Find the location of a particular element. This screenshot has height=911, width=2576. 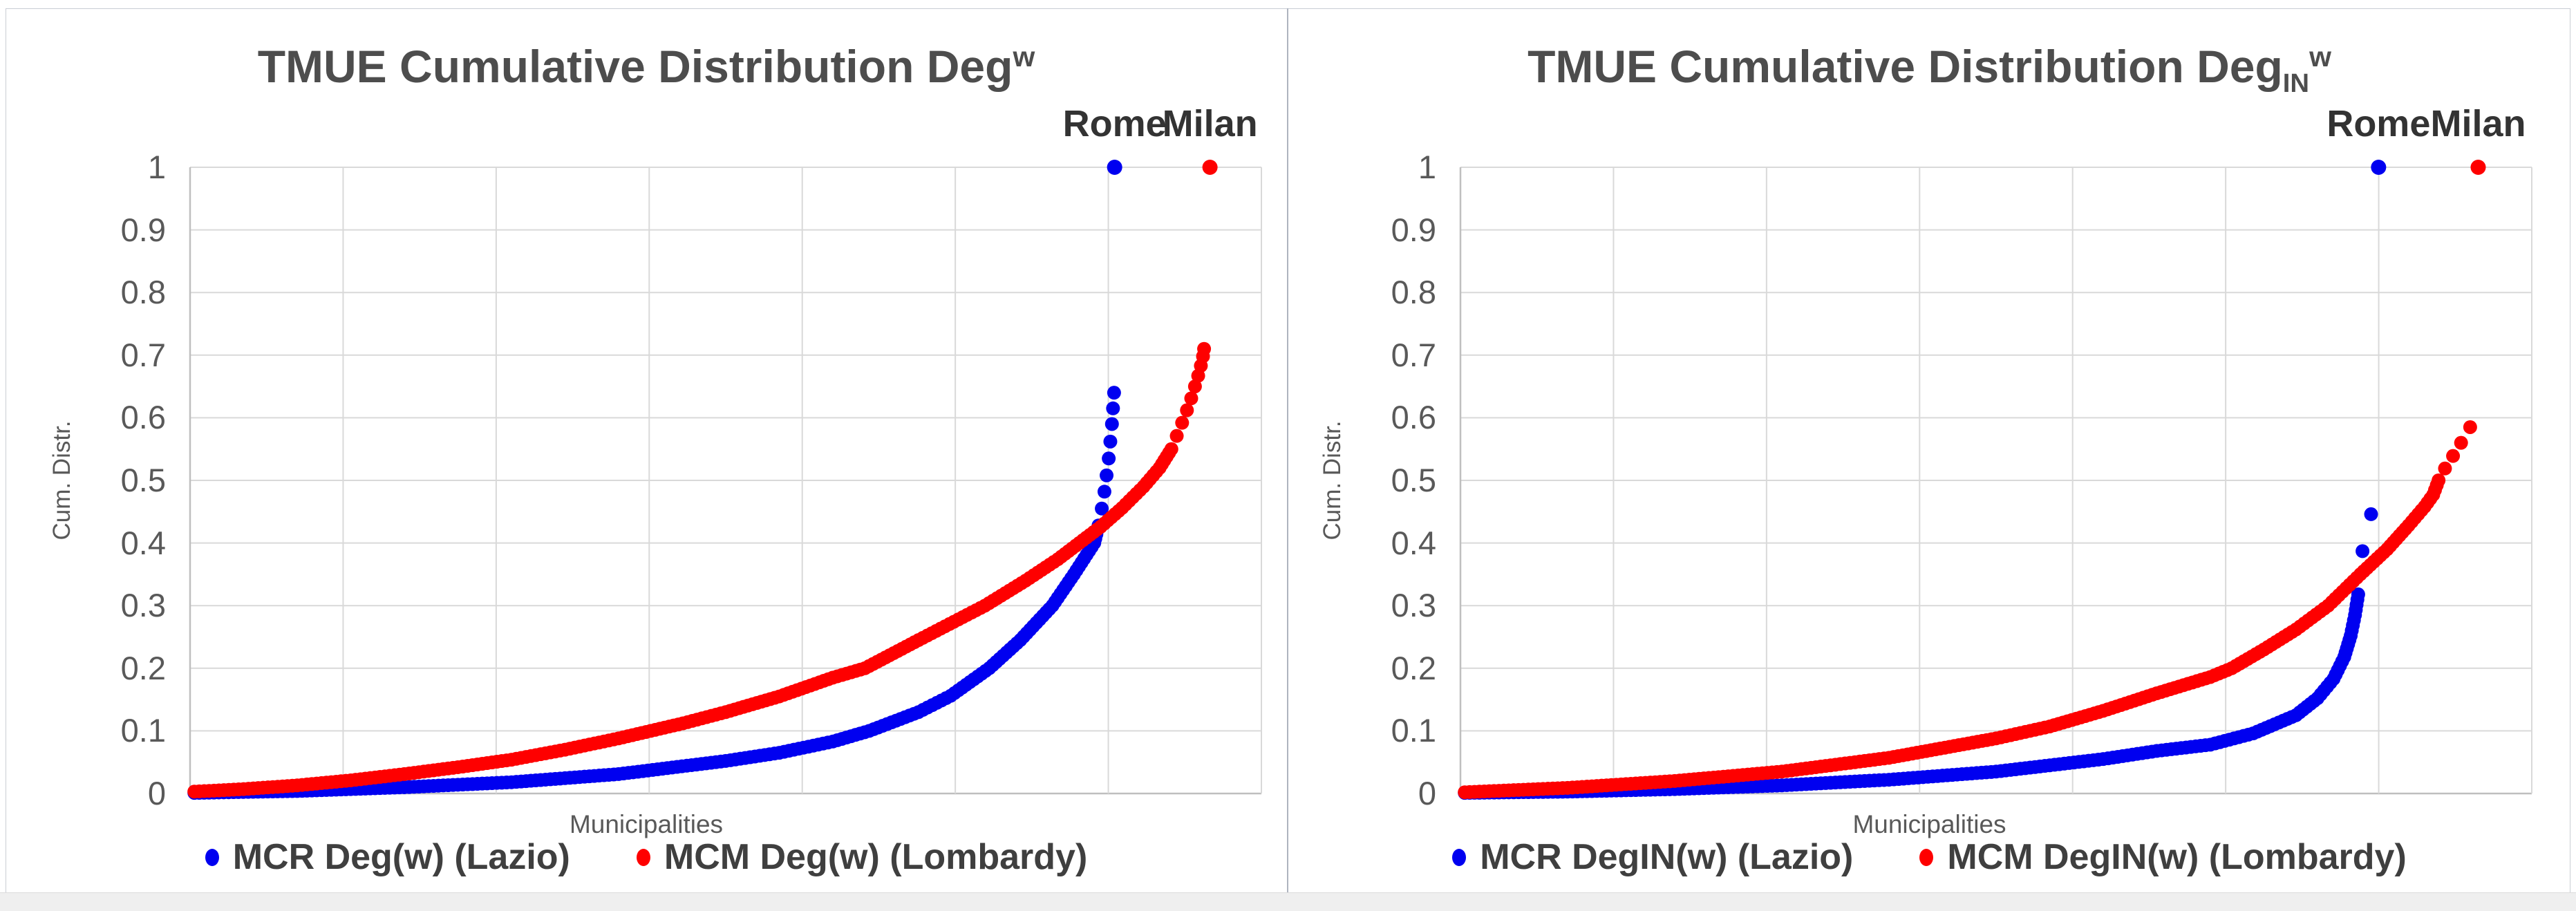

chart-title: TMUE Cumulative Distribution DegINw is located at coordinates (1929, 70).